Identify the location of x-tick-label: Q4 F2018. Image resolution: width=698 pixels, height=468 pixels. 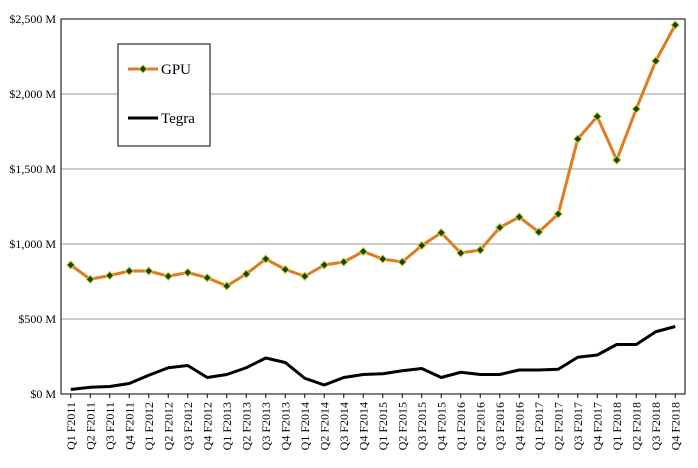
(675, 426).